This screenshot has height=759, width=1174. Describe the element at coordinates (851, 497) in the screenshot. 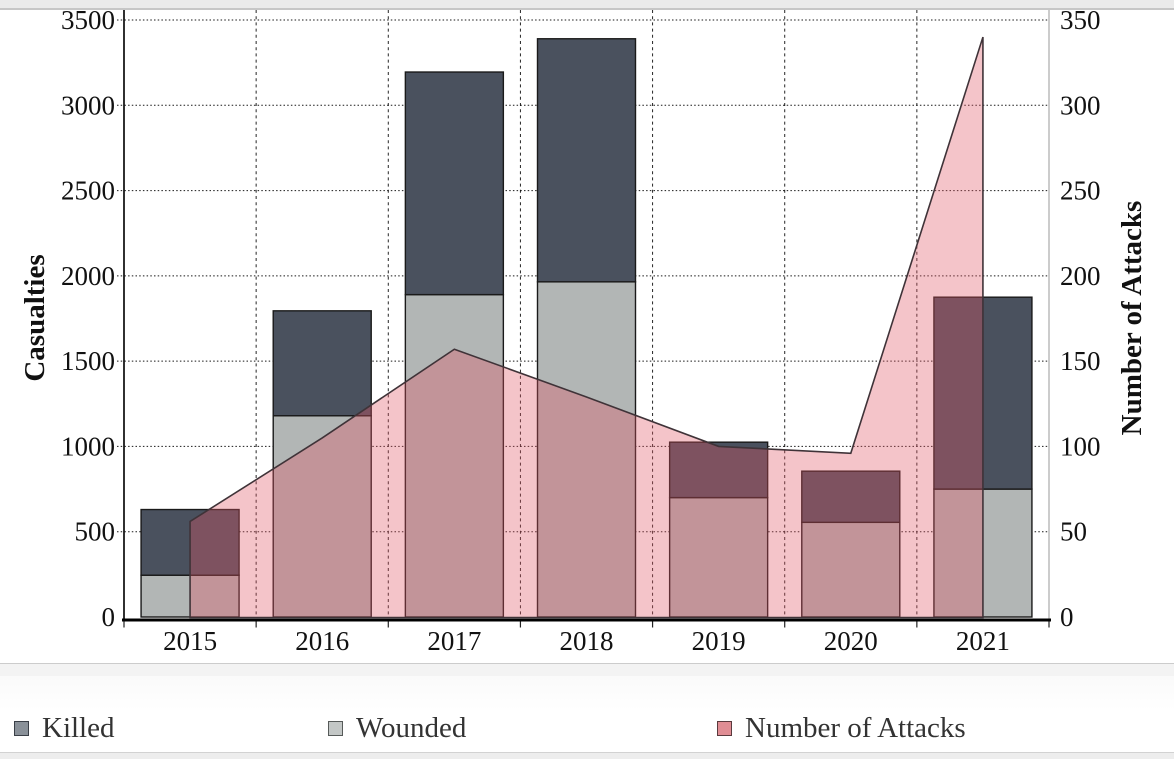

I see `bar-killed-2020` at that location.